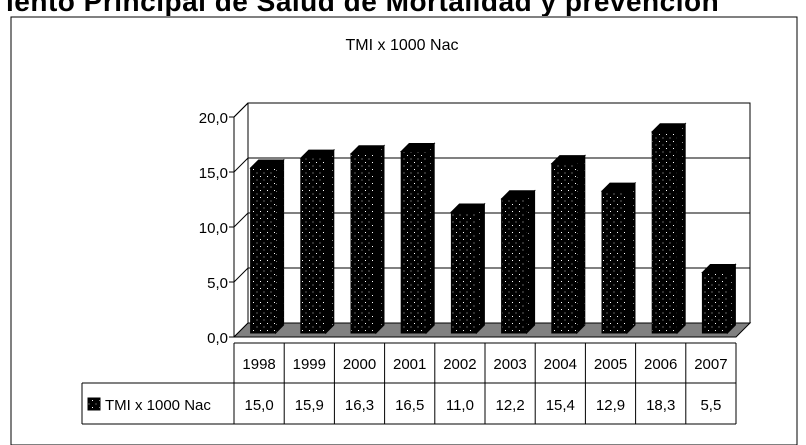  I want to click on data-label: 15,4, so click(560, 405).